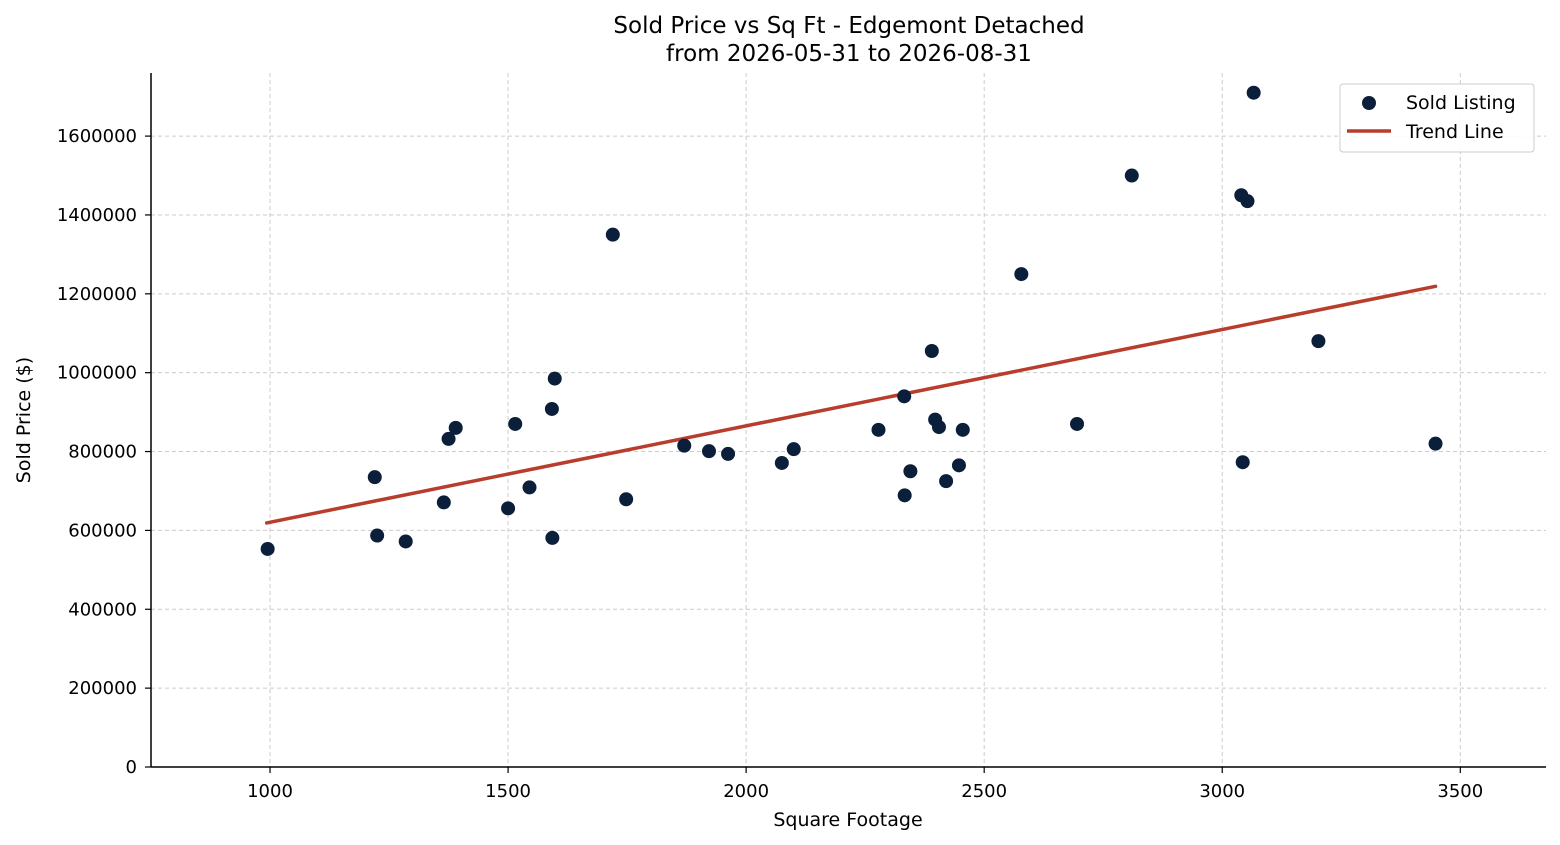  What do you see at coordinates (102, 530) in the screenshot?
I see `y-tick-label: 600000` at bounding box center [102, 530].